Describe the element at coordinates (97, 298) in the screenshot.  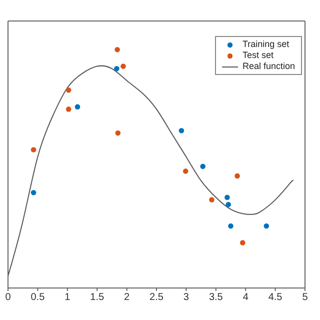
I see `x-tick-label: 1.5` at that location.